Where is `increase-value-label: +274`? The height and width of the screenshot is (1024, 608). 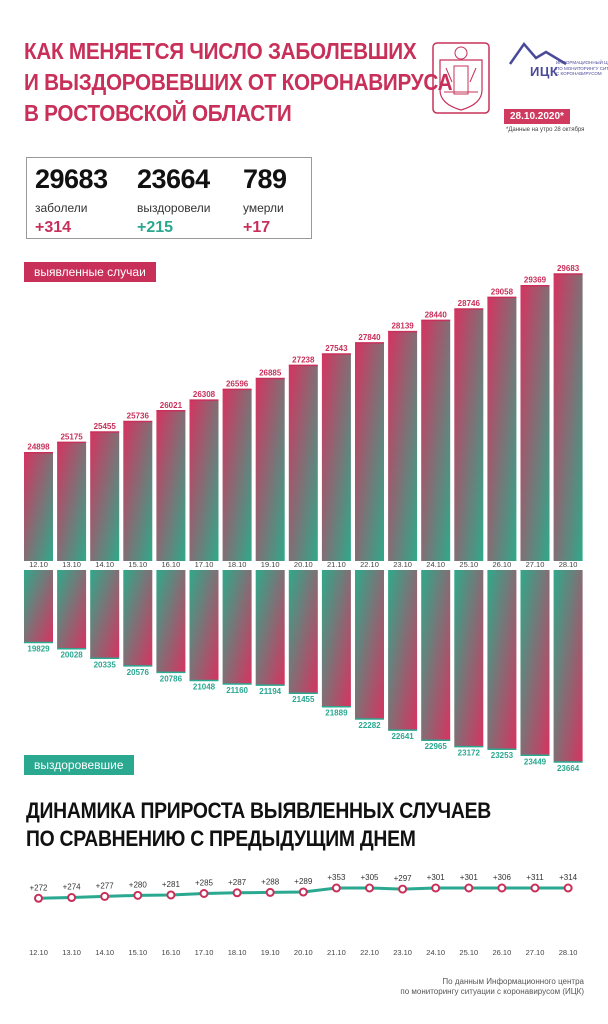 increase-value-label: +274 is located at coordinates (72, 887).